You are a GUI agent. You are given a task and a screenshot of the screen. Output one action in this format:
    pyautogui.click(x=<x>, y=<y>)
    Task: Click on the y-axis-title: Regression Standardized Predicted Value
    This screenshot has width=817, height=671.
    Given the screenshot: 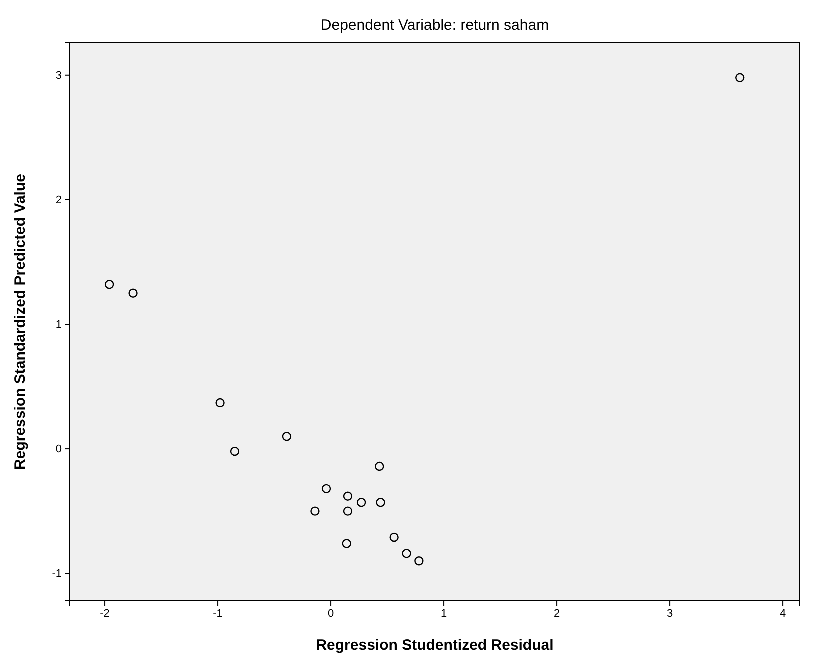 What is the action you would take?
    pyautogui.click(x=20, y=322)
    